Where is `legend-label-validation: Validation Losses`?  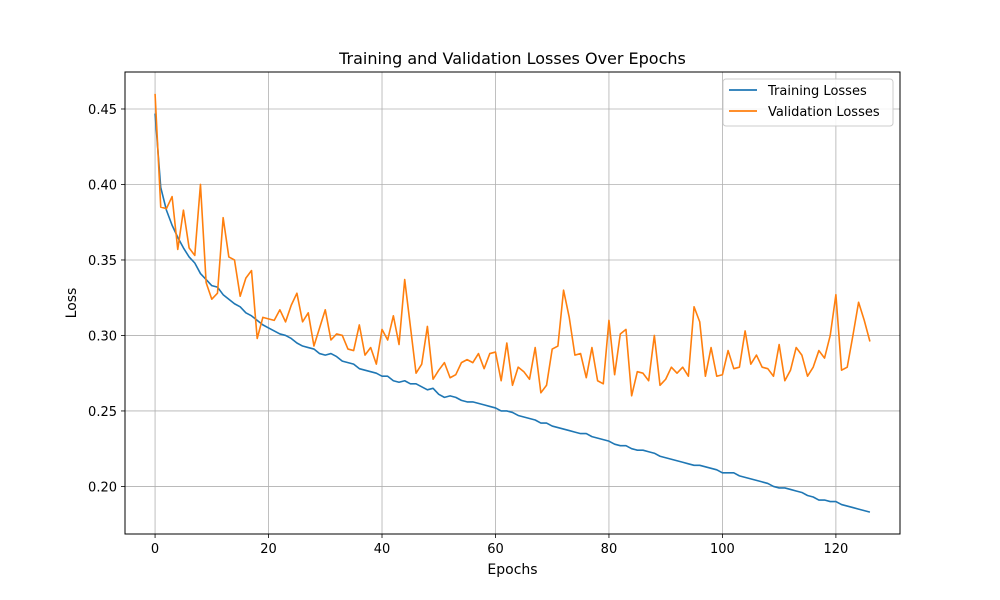 legend-label-validation: Validation Losses is located at coordinates (824, 112).